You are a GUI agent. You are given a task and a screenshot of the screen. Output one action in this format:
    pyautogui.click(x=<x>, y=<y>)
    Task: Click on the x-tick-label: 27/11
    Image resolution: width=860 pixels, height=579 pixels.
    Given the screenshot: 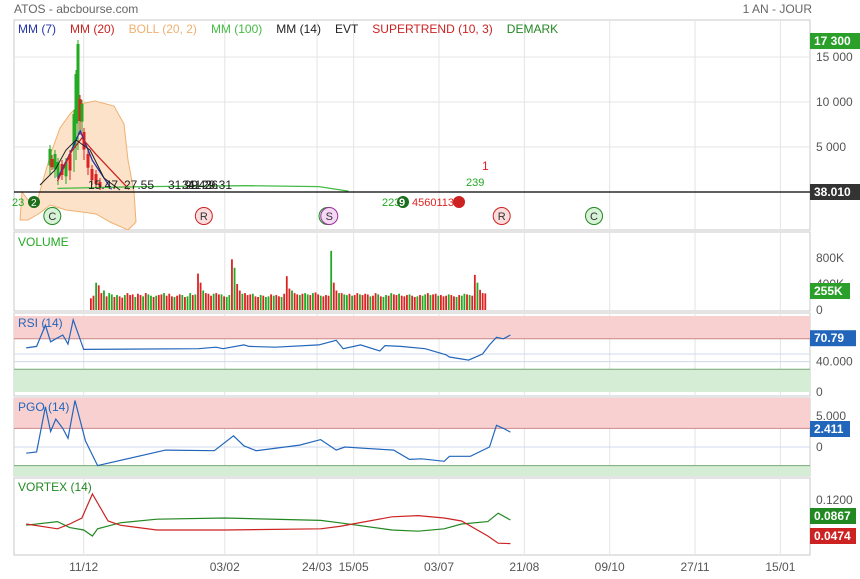 What is the action you would take?
    pyautogui.click(x=694, y=567)
    